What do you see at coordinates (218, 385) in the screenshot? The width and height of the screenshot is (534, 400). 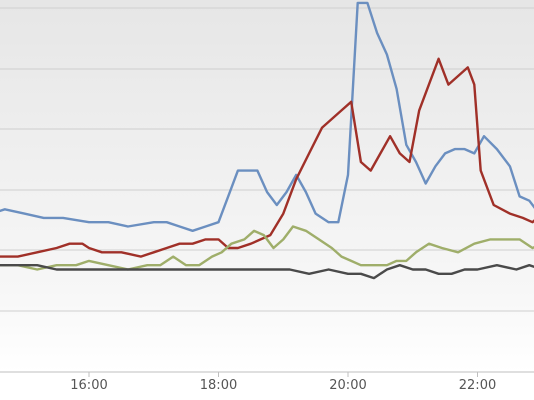 I see `x-tick-label: 18:00` at bounding box center [218, 385].